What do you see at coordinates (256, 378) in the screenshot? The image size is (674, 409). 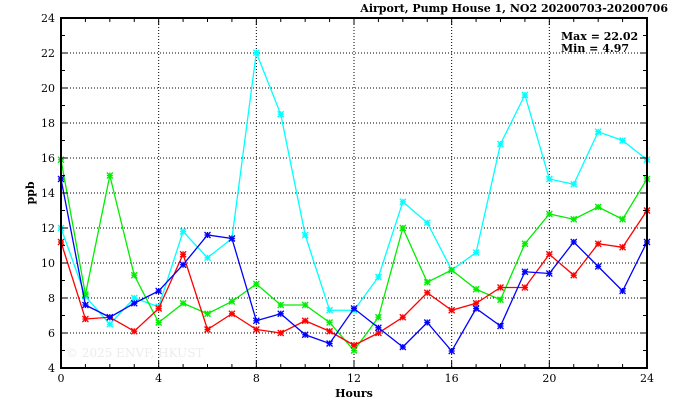 I see `x-tick-label: 8` at bounding box center [256, 378].